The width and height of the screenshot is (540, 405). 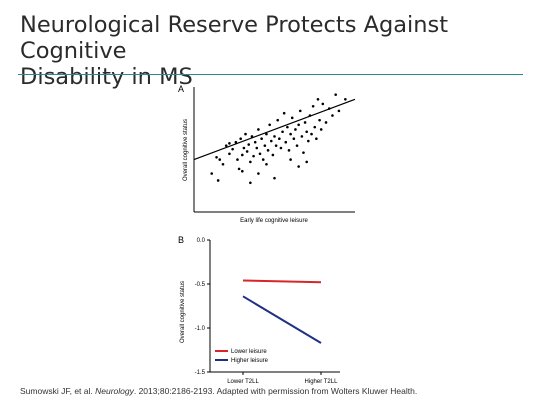 I want to click on series-line-higher-leisure, so click(x=282, y=319).